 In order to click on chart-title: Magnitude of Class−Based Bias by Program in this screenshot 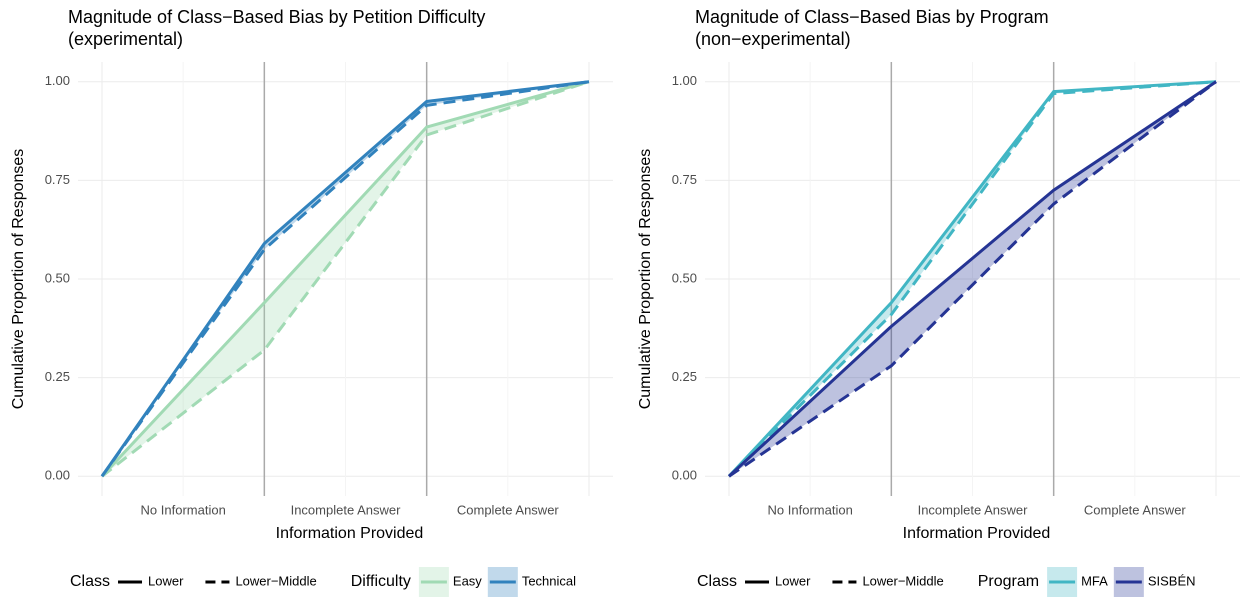, I will do `click(872, 17)`.